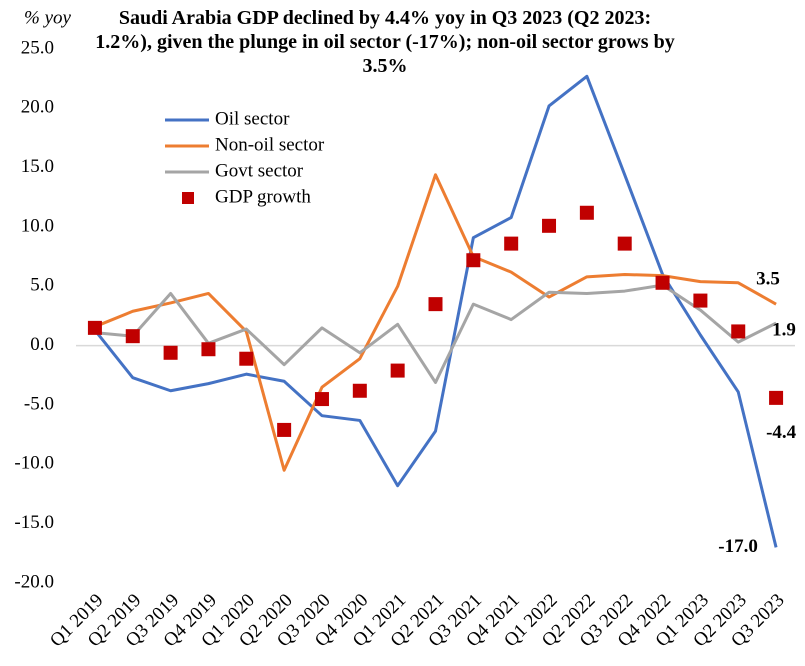 The image size is (805, 666). I want to click on y-tick-label: 15.0, so click(37, 166).